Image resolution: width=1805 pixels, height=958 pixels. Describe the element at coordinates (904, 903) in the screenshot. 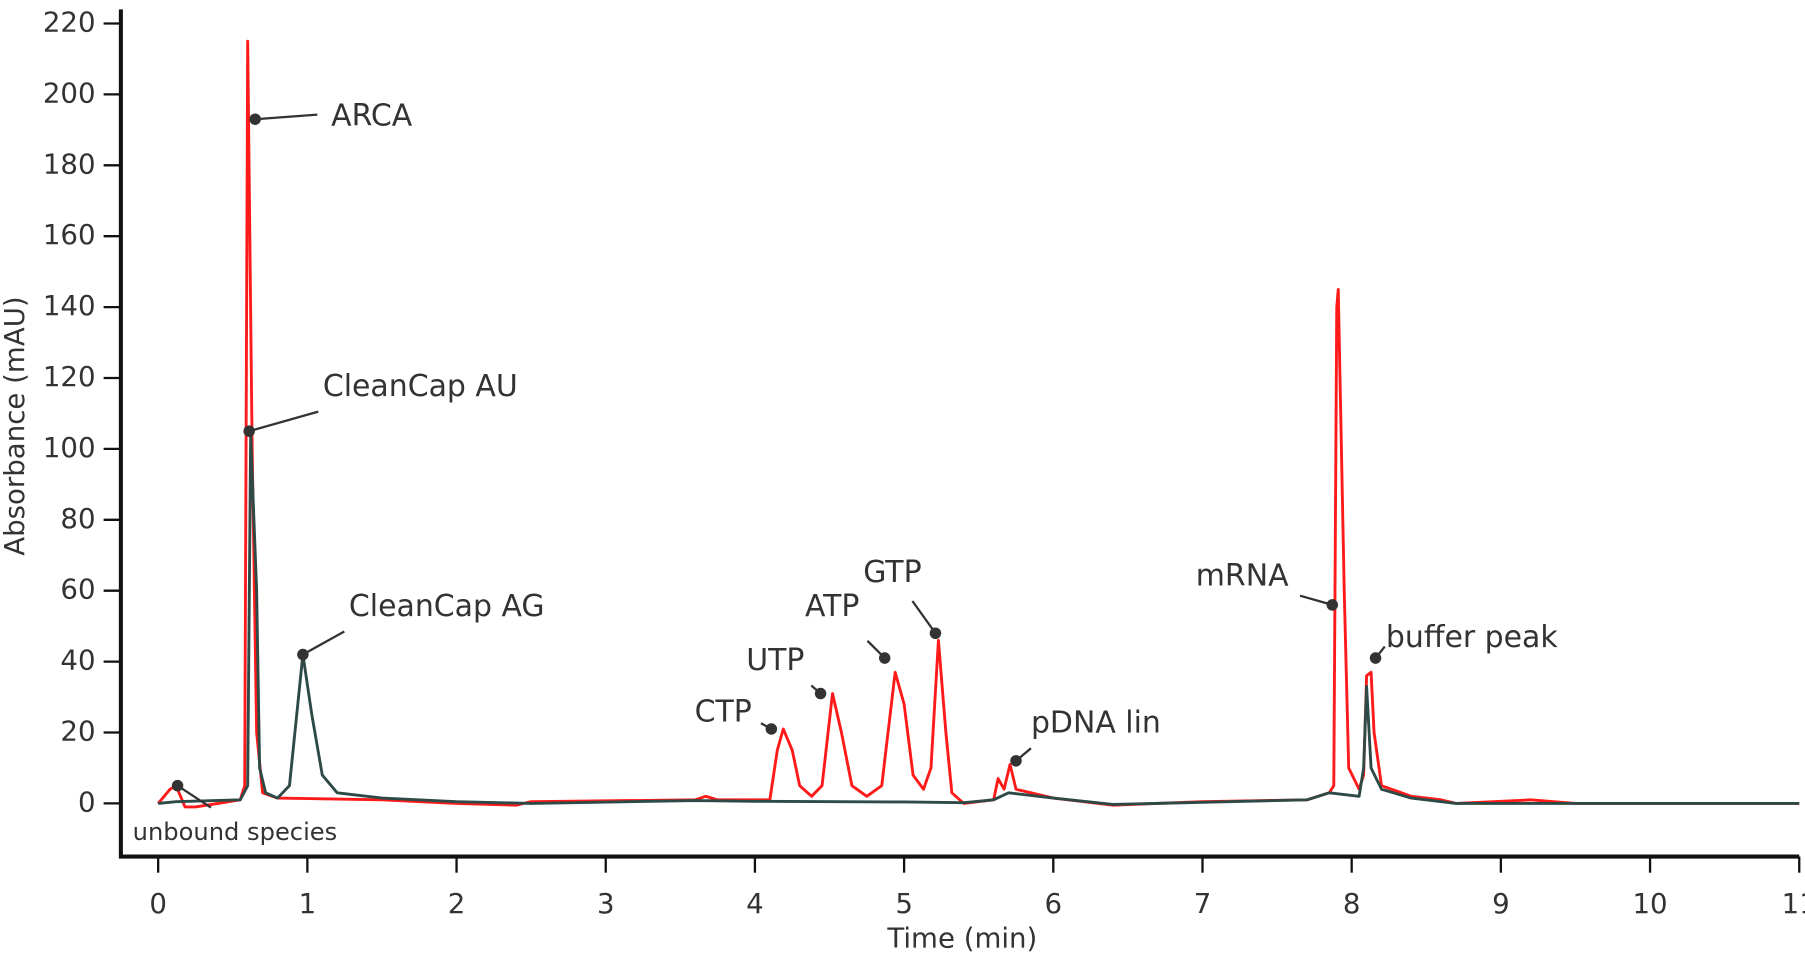

I see `x-tick-label: 5` at that location.